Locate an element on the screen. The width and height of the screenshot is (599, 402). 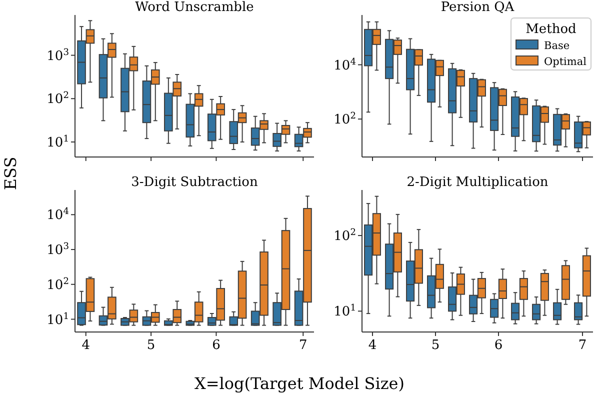
chart-title: 3-Digit Subtraction is located at coordinates (194, 182).